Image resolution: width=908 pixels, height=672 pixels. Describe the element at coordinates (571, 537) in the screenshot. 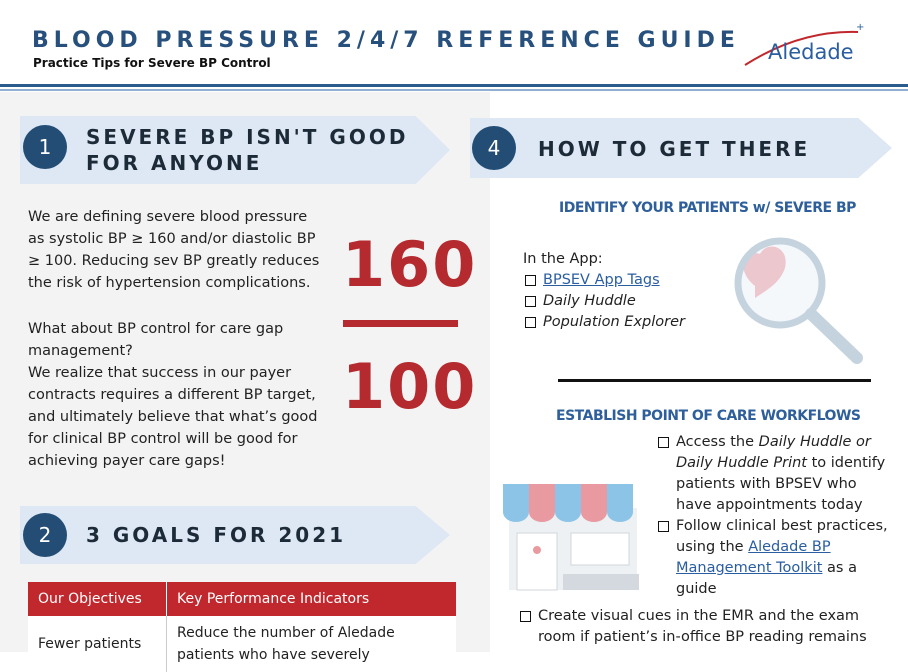

I see `store-icon` at that location.